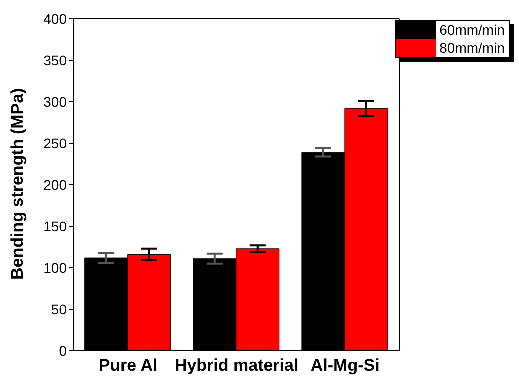  What do you see at coordinates (56, 60) in the screenshot?
I see `y-tick-label: 350` at bounding box center [56, 60].